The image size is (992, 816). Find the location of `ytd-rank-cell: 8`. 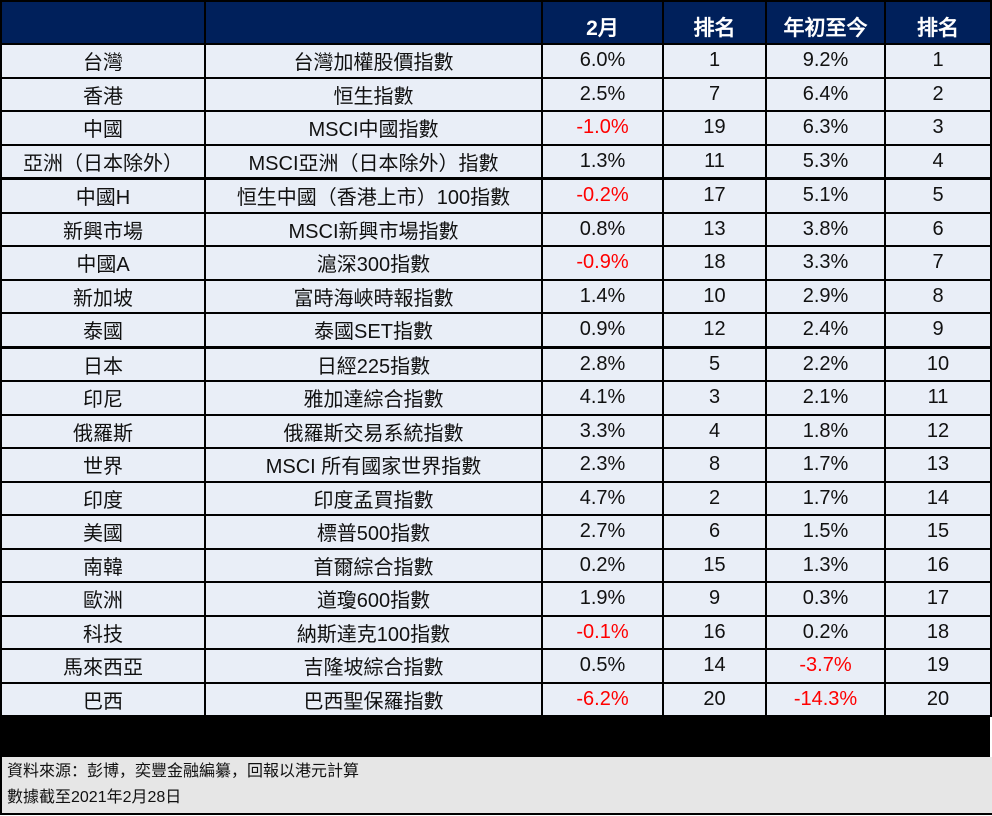

ytd-rank-cell: 8 is located at coordinates (938, 296).